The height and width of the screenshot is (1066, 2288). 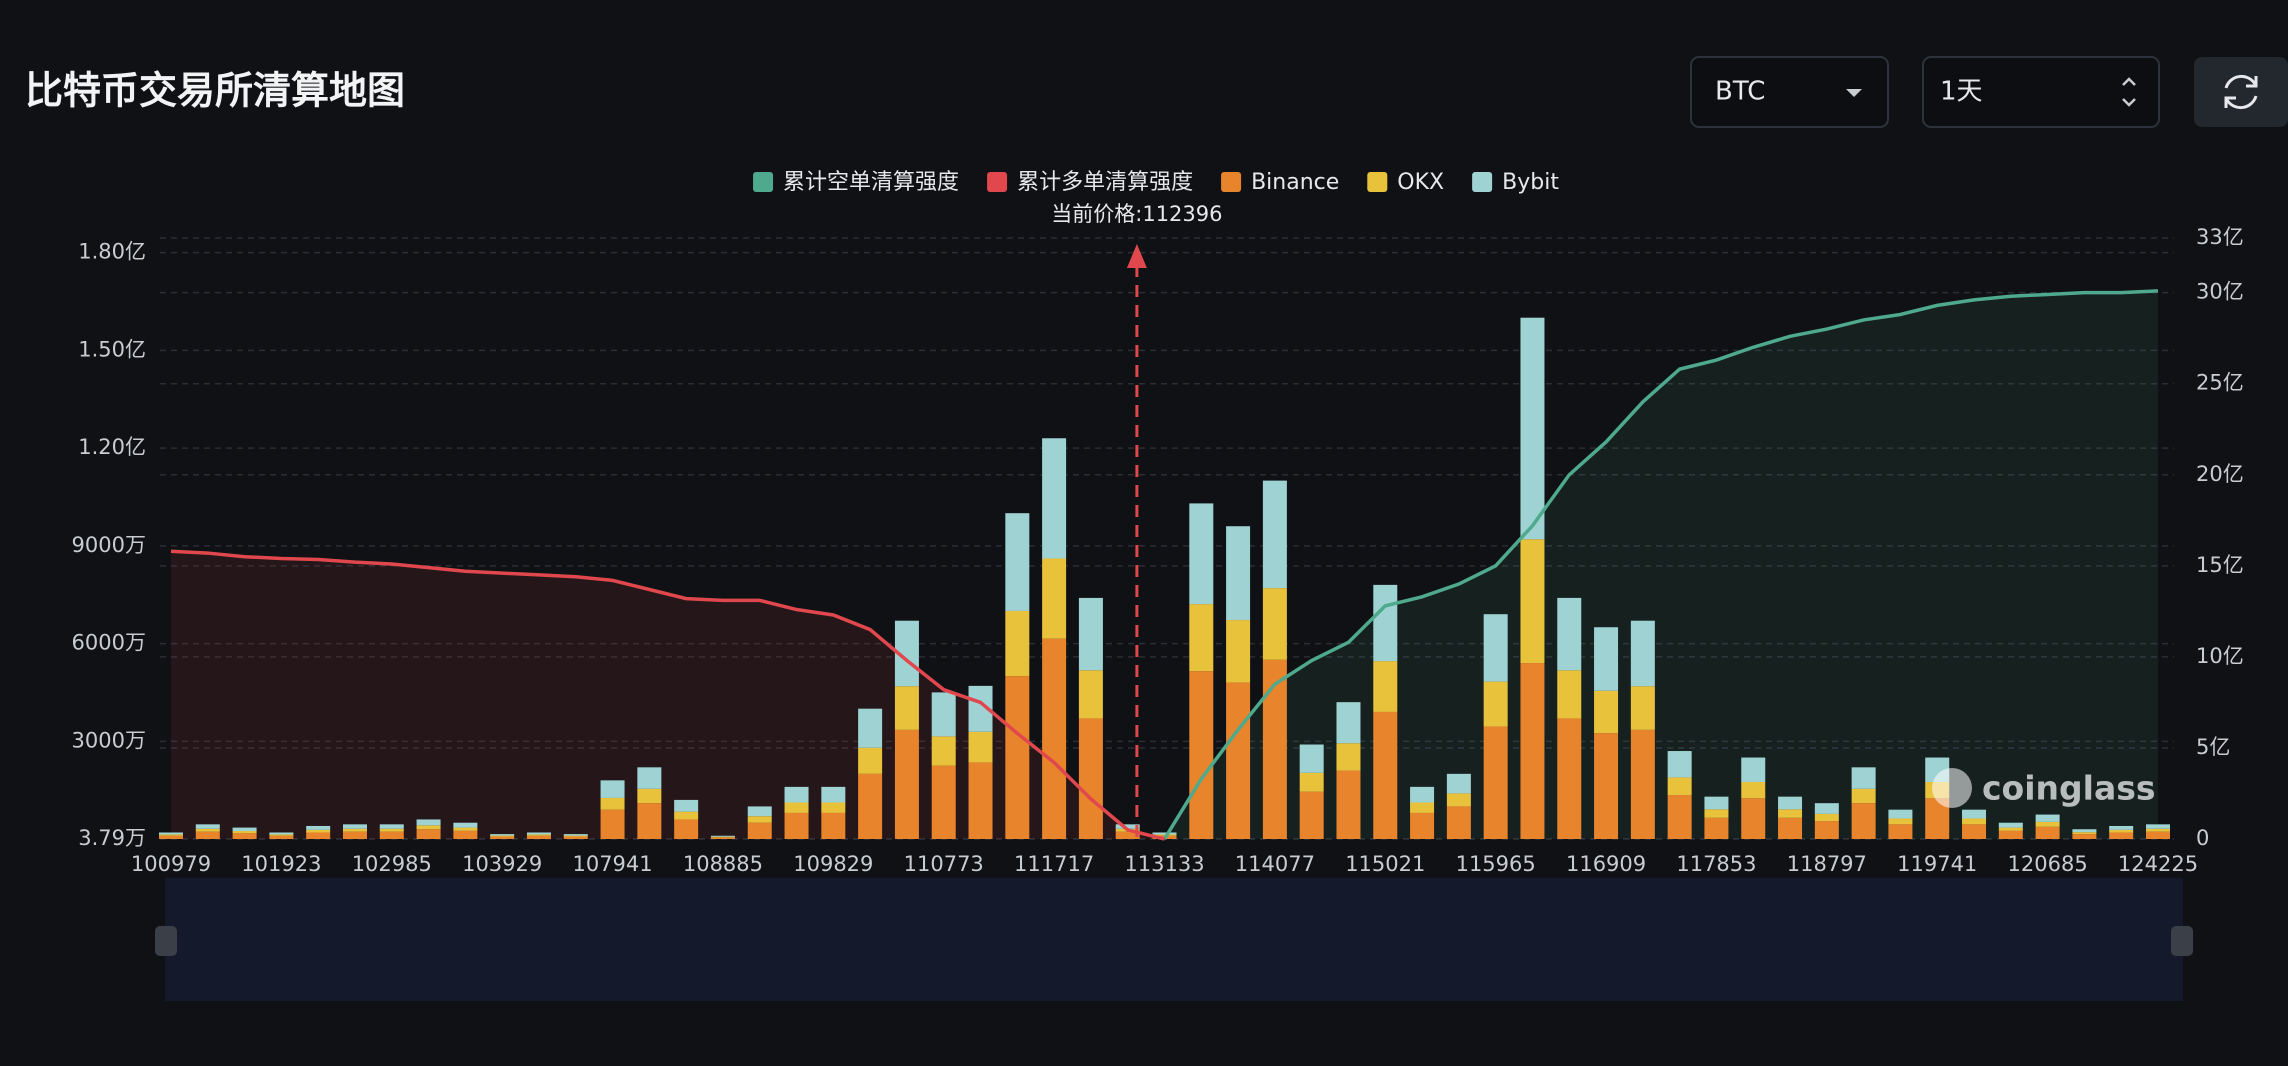 I want to click on refresh-icon, so click(x=2241, y=92).